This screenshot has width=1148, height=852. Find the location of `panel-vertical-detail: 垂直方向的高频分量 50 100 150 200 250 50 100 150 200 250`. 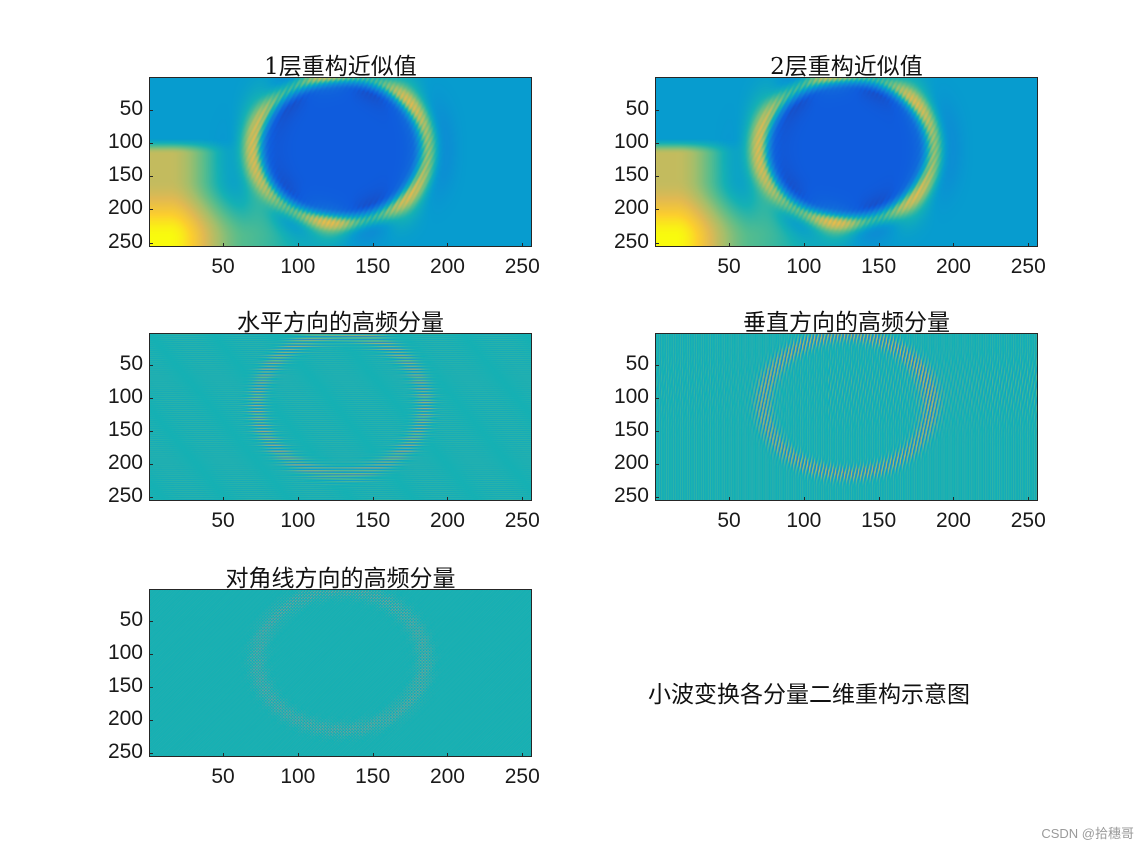

panel-vertical-detail: 垂直方向的高频分量 50 100 150 200 250 50 100 150 200 250 is located at coordinates (830, 421).